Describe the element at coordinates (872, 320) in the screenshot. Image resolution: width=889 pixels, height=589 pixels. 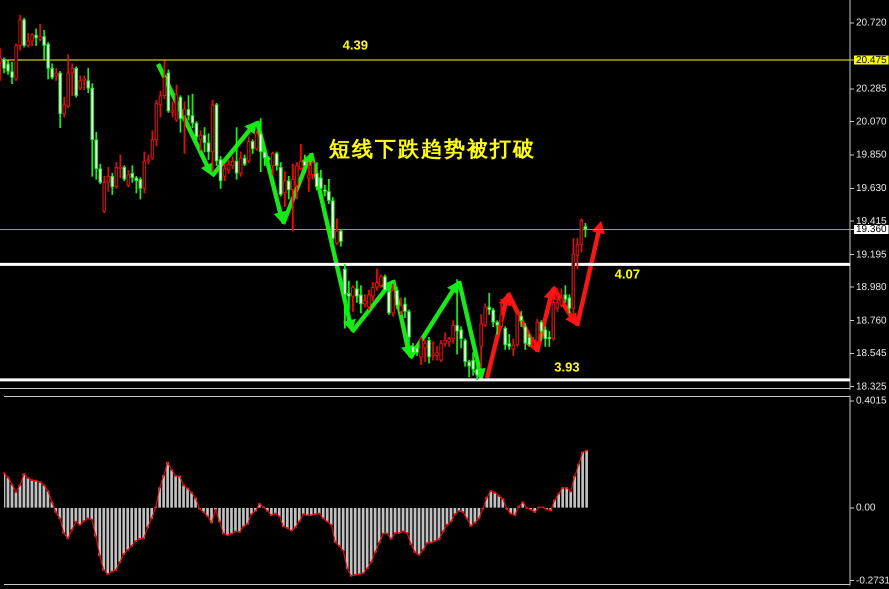
I see `y-tick-label: 18.760` at that location.